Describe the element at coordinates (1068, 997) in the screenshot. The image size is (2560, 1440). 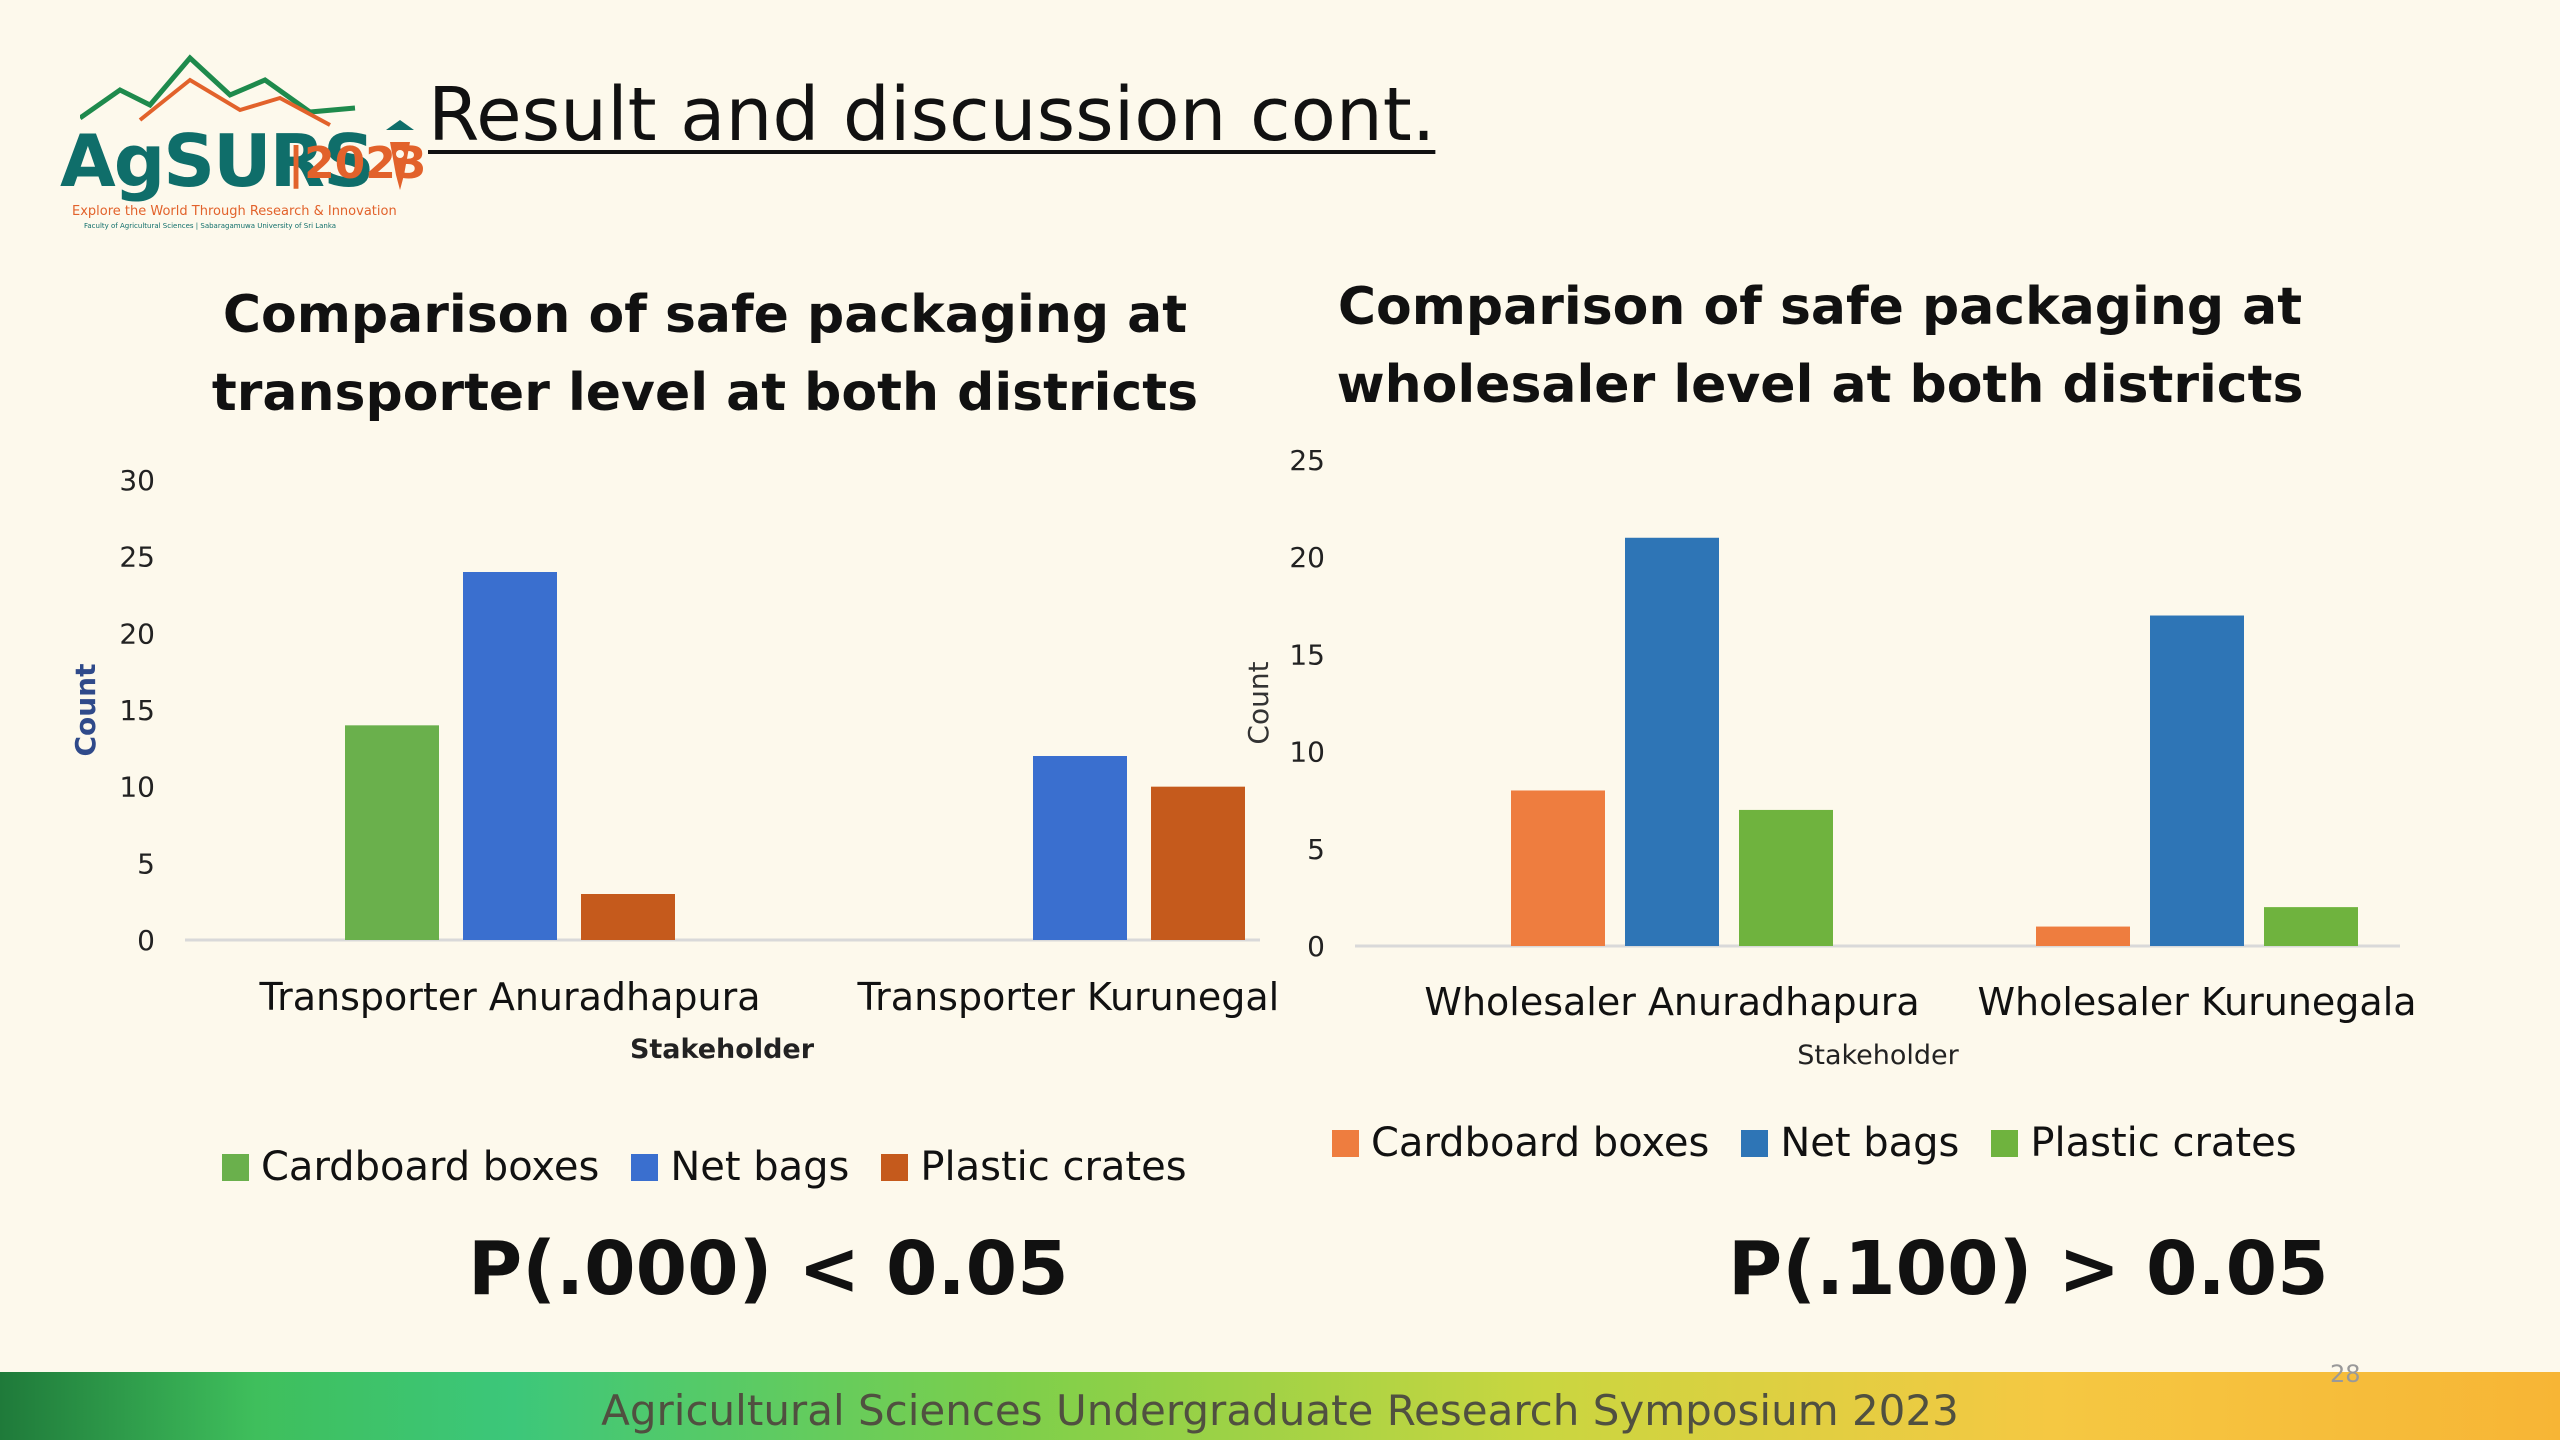
I see `category-label: Transporter Kurunegala` at that location.